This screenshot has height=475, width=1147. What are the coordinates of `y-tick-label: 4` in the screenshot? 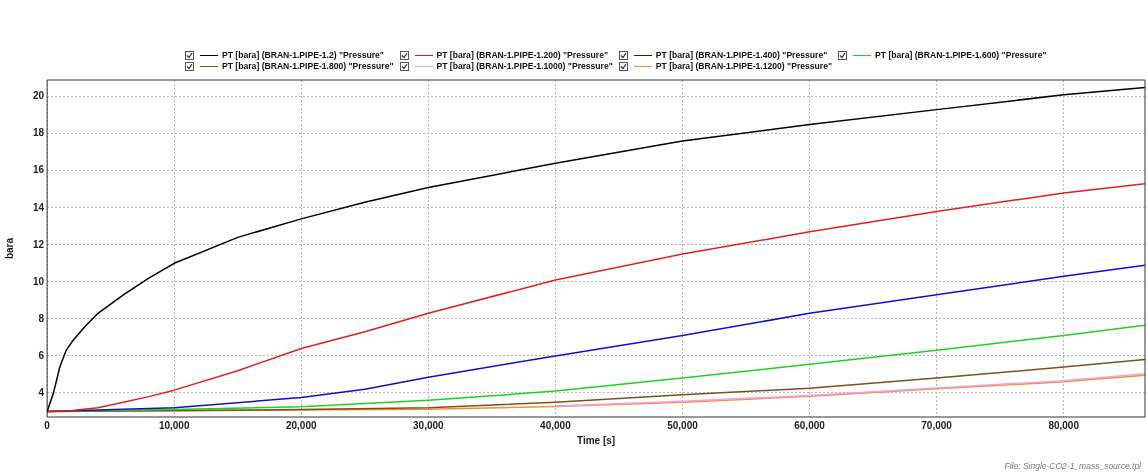 It's located at (41, 392).